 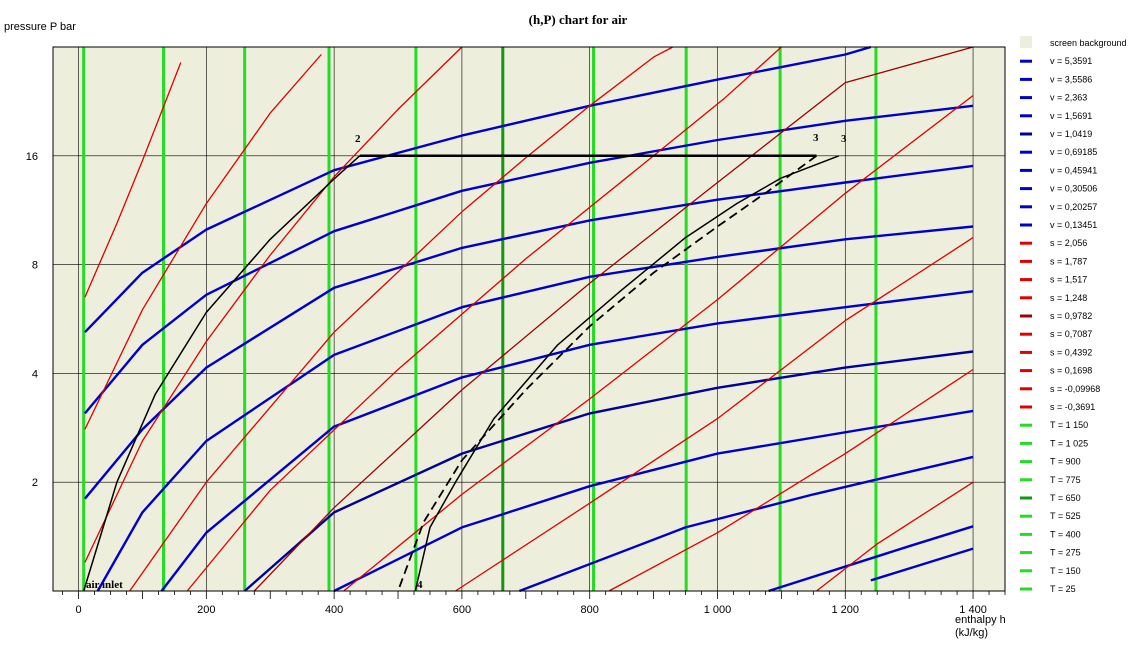 I want to click on legend-label-10: v = 0,13451, so click(x=1073, y=225).